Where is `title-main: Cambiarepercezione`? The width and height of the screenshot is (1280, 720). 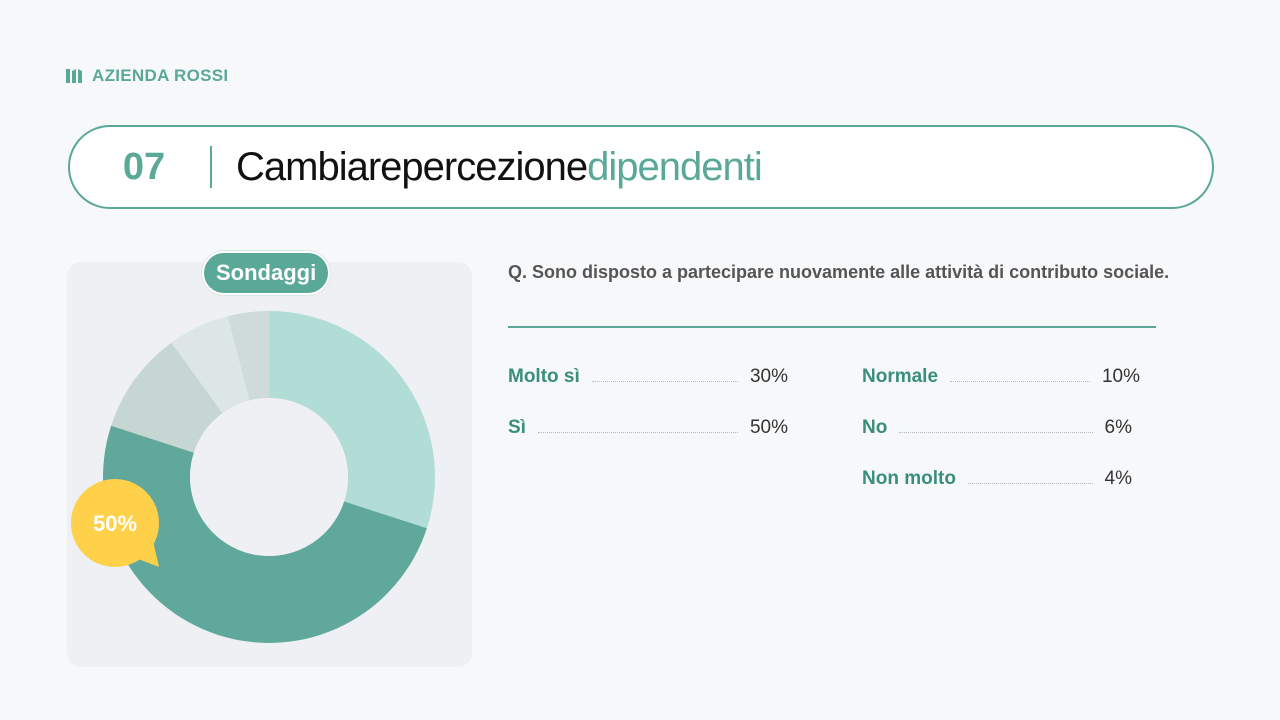 title-main: Cambiarepercezione is located at coordinates (412, 166).